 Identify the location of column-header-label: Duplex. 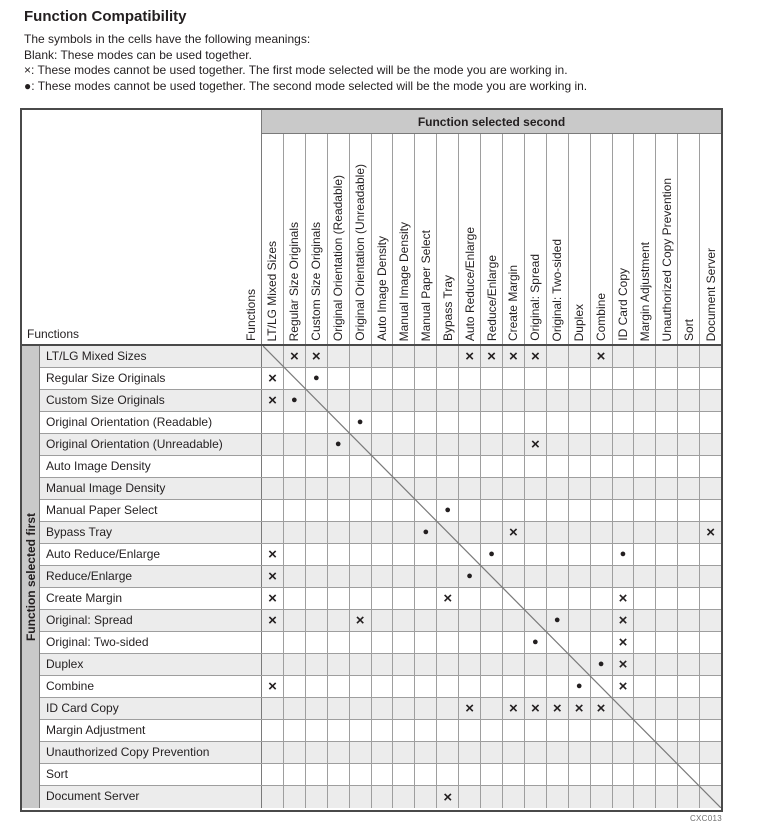
(579, 322).